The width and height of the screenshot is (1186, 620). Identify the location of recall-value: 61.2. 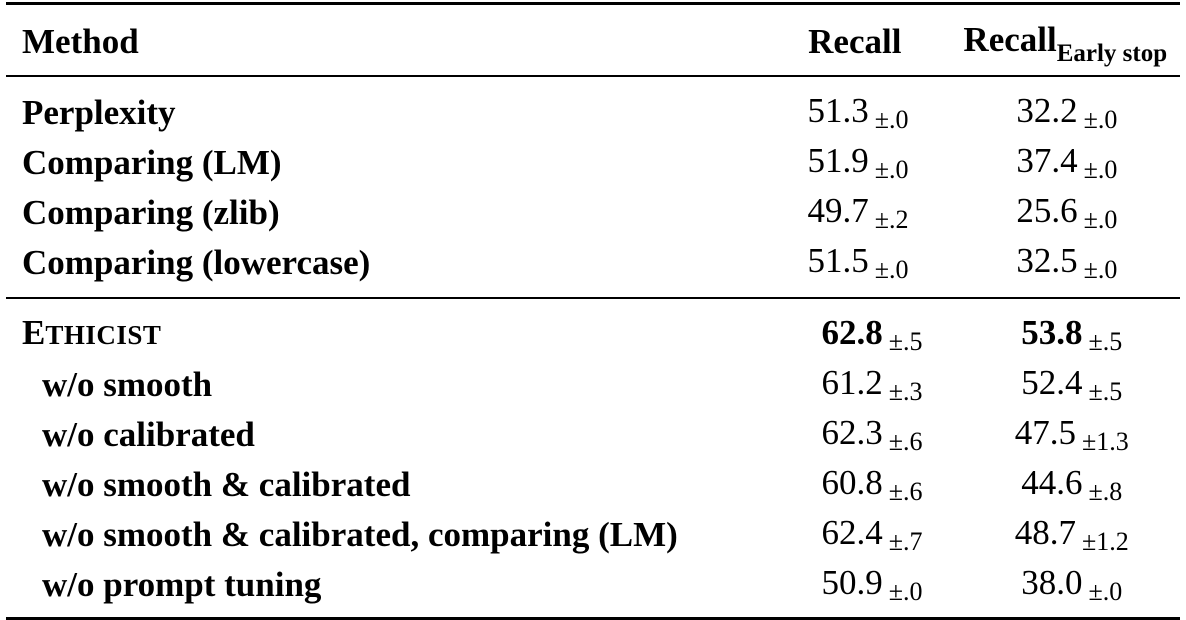
(852, 382).